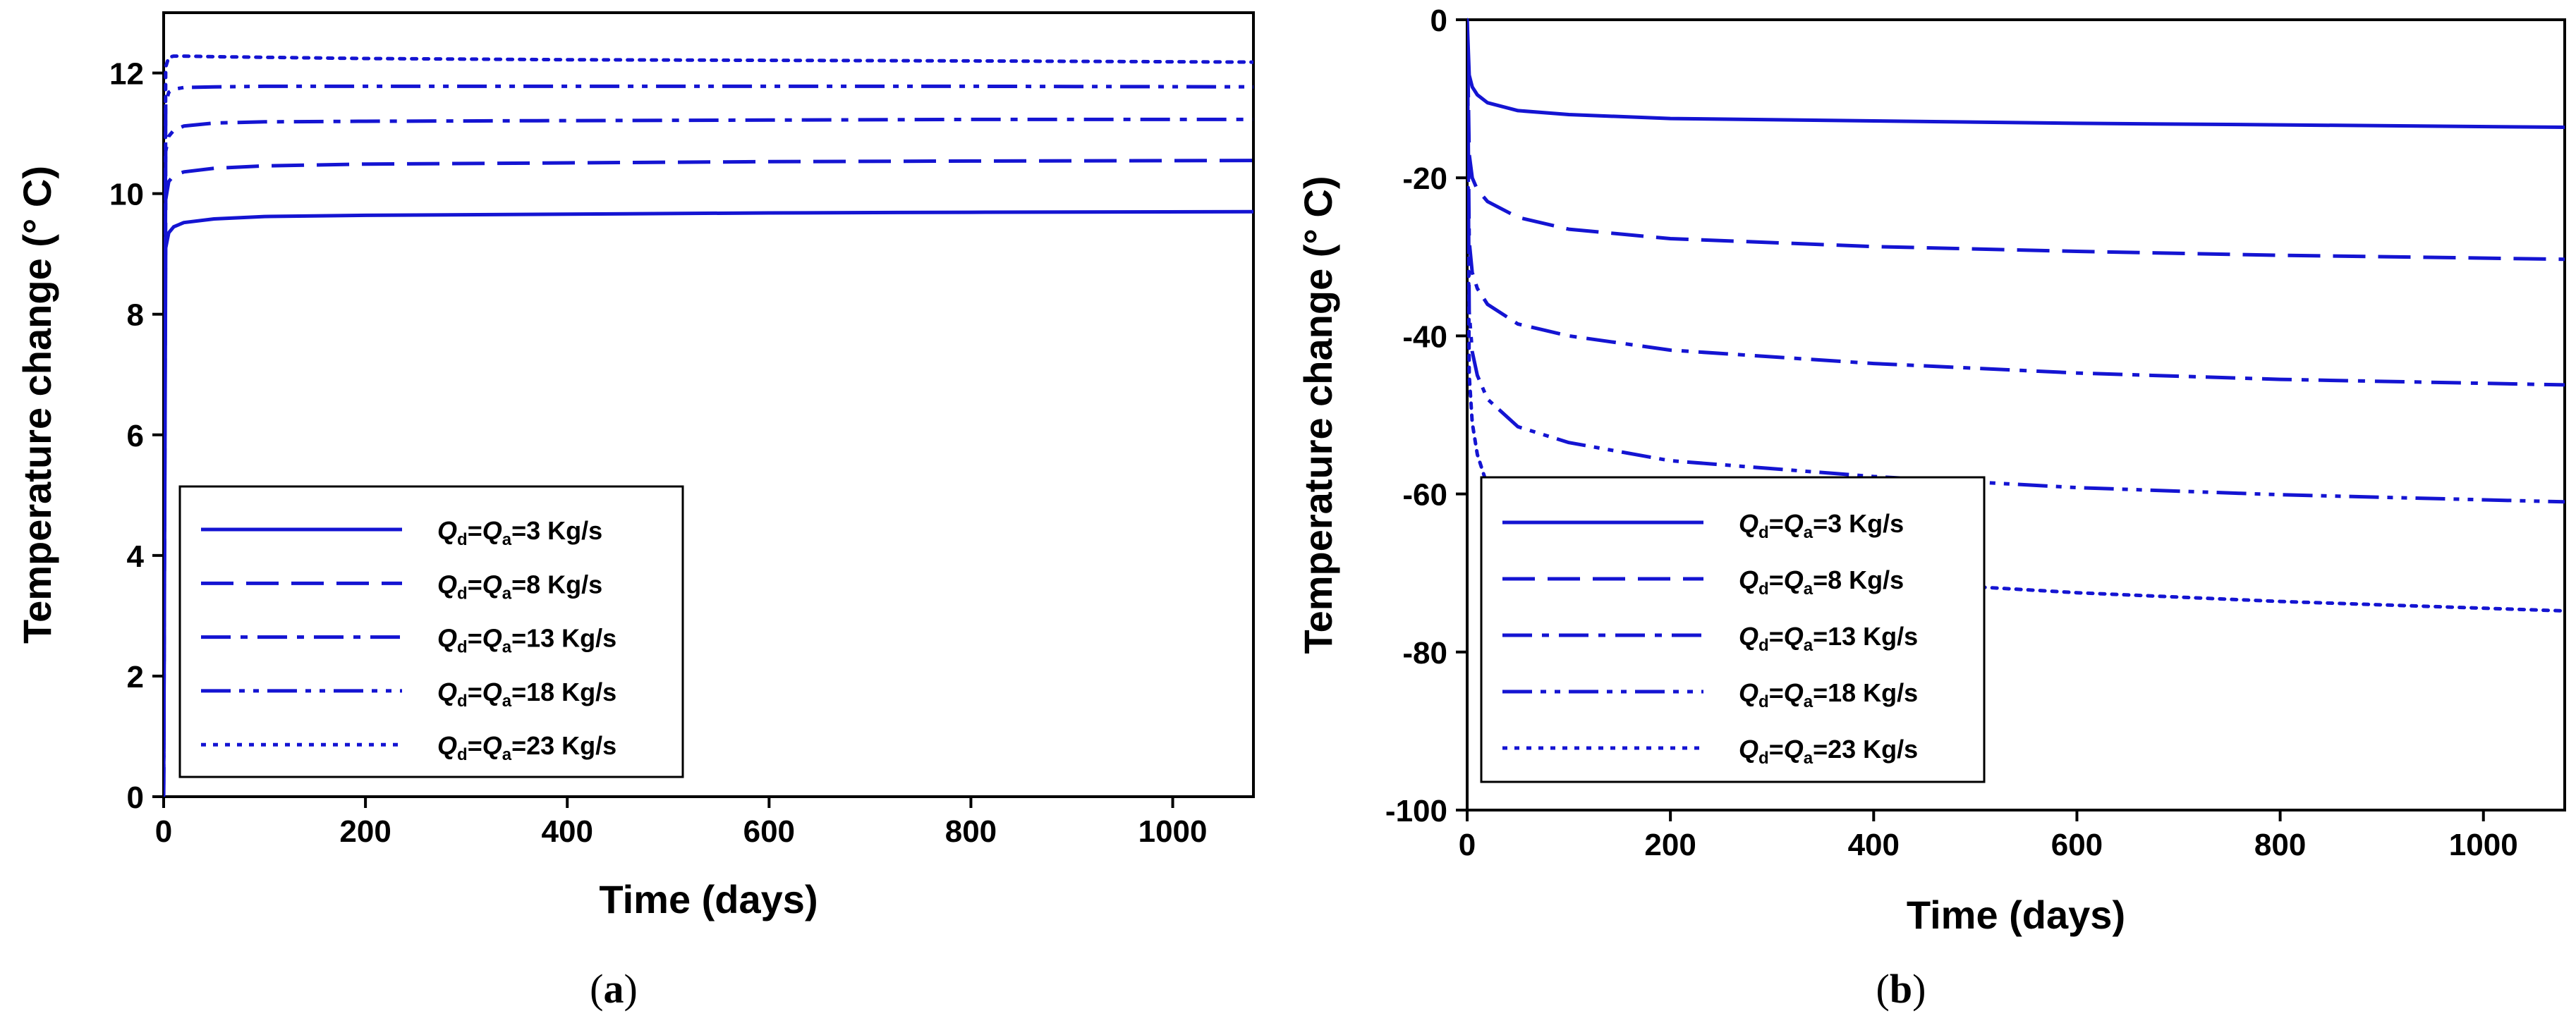 The image size is (2576, 1023). What do you see at coordinates (135, 677) in the screenshot?
I see `y-tick-label: 2` at bounding box center [135, 677].